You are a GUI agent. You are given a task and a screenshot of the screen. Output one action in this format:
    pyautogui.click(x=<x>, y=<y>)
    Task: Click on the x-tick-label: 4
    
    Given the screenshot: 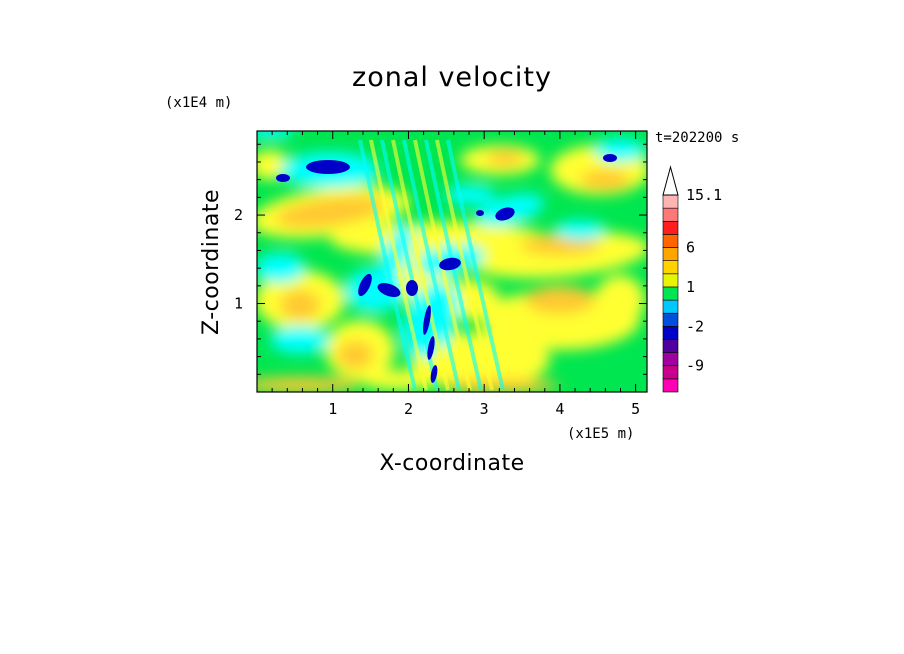 What is the action you would take?
    pyautogui.click(x=559, y=409)
    